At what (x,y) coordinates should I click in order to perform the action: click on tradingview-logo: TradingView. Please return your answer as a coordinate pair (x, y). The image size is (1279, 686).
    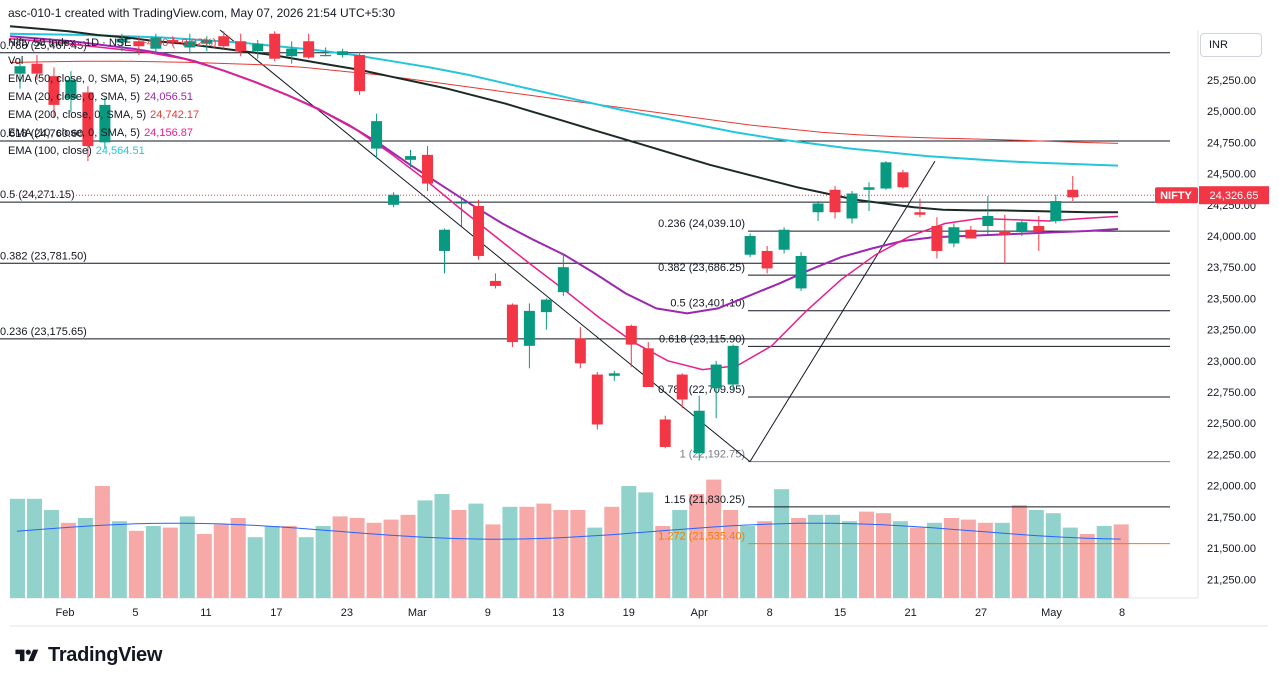
    Looking at the image, I should click on (87, 655).